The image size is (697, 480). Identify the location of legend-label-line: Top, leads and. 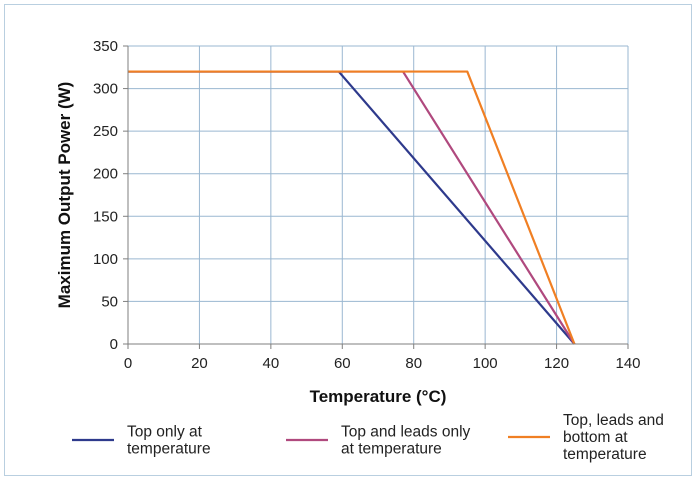
(613, 420).